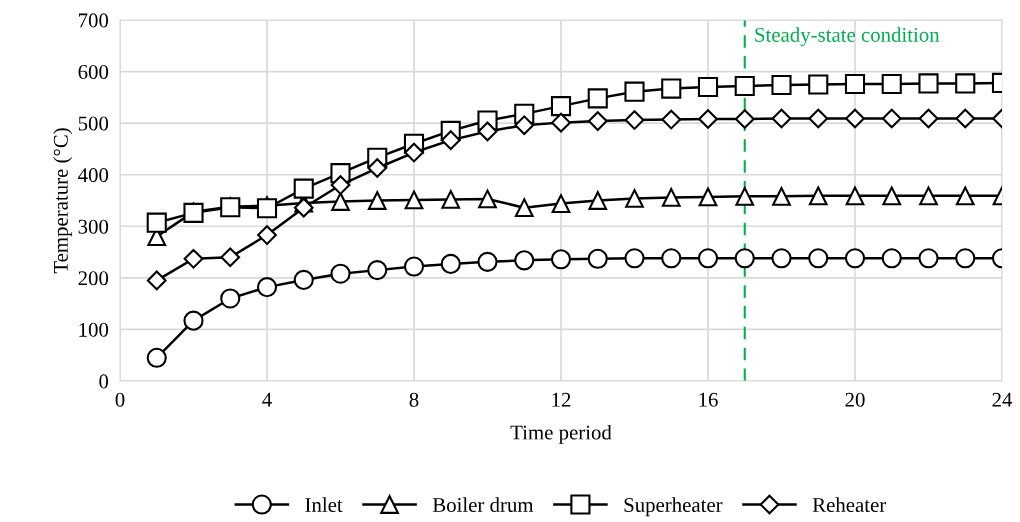  I want to click on legend-label: Inlet, so click(324, 505).